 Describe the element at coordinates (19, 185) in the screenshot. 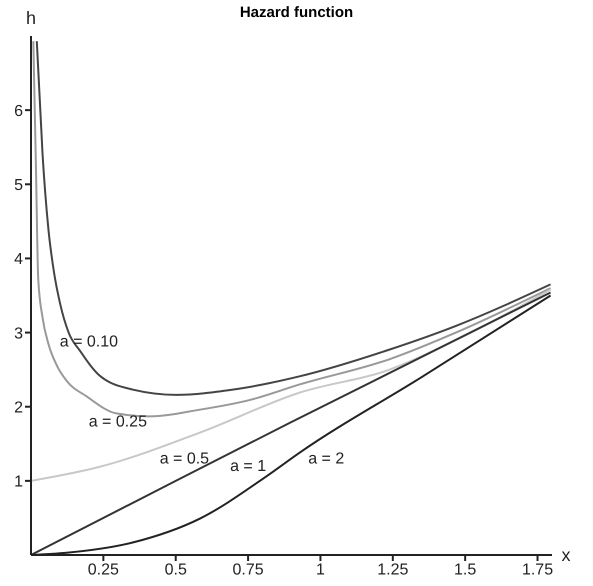

I see `y-tick-label: 5` at that location.